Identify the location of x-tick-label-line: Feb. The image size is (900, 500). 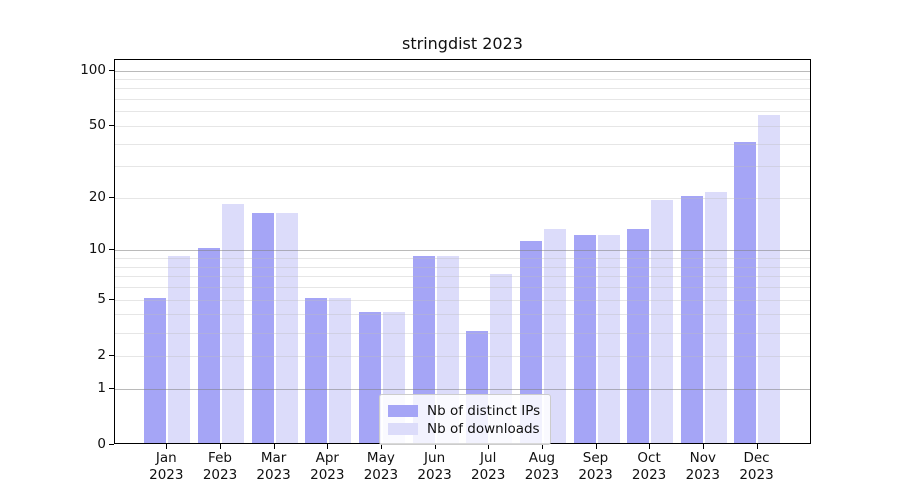
(220, 458).